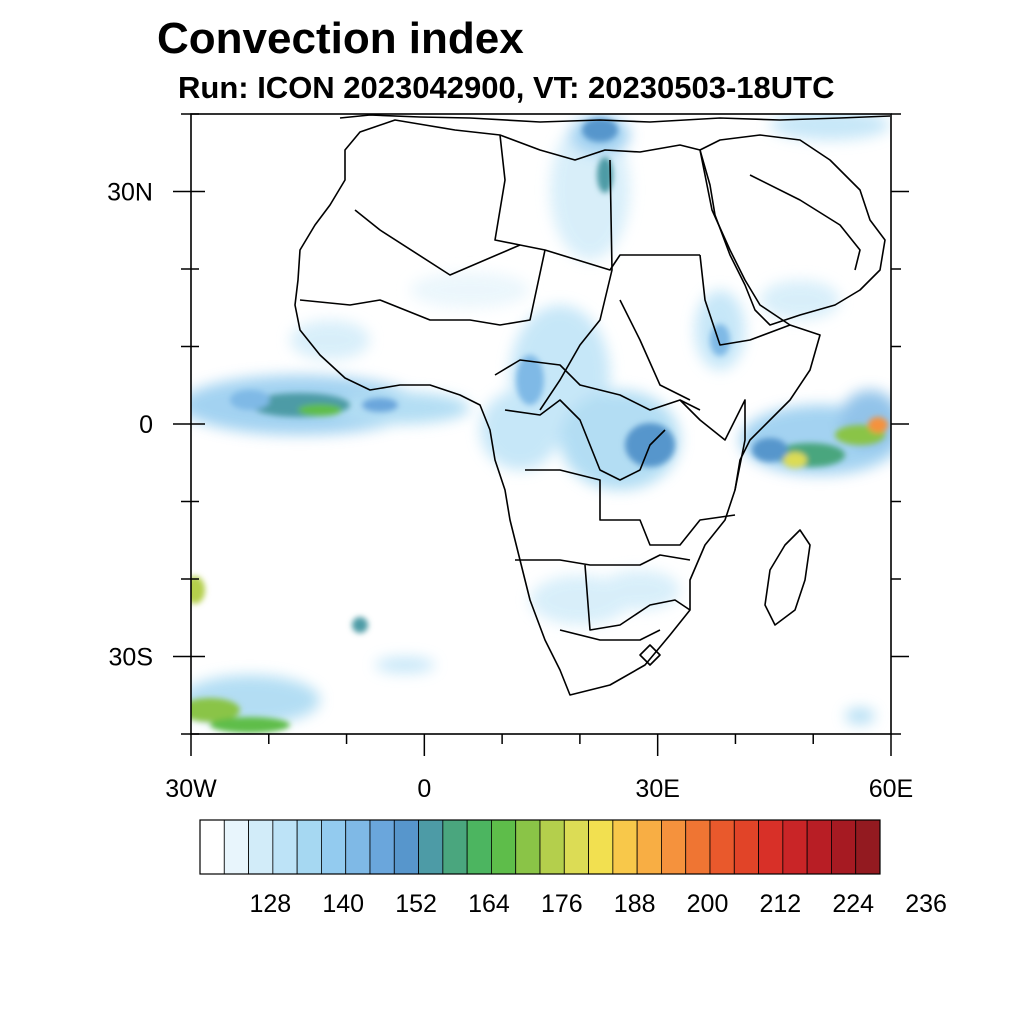  What do you see at coordinates (424, 789) in the screenshot?
I see `x-tick-label: 0` at bounding box center [424, 789].